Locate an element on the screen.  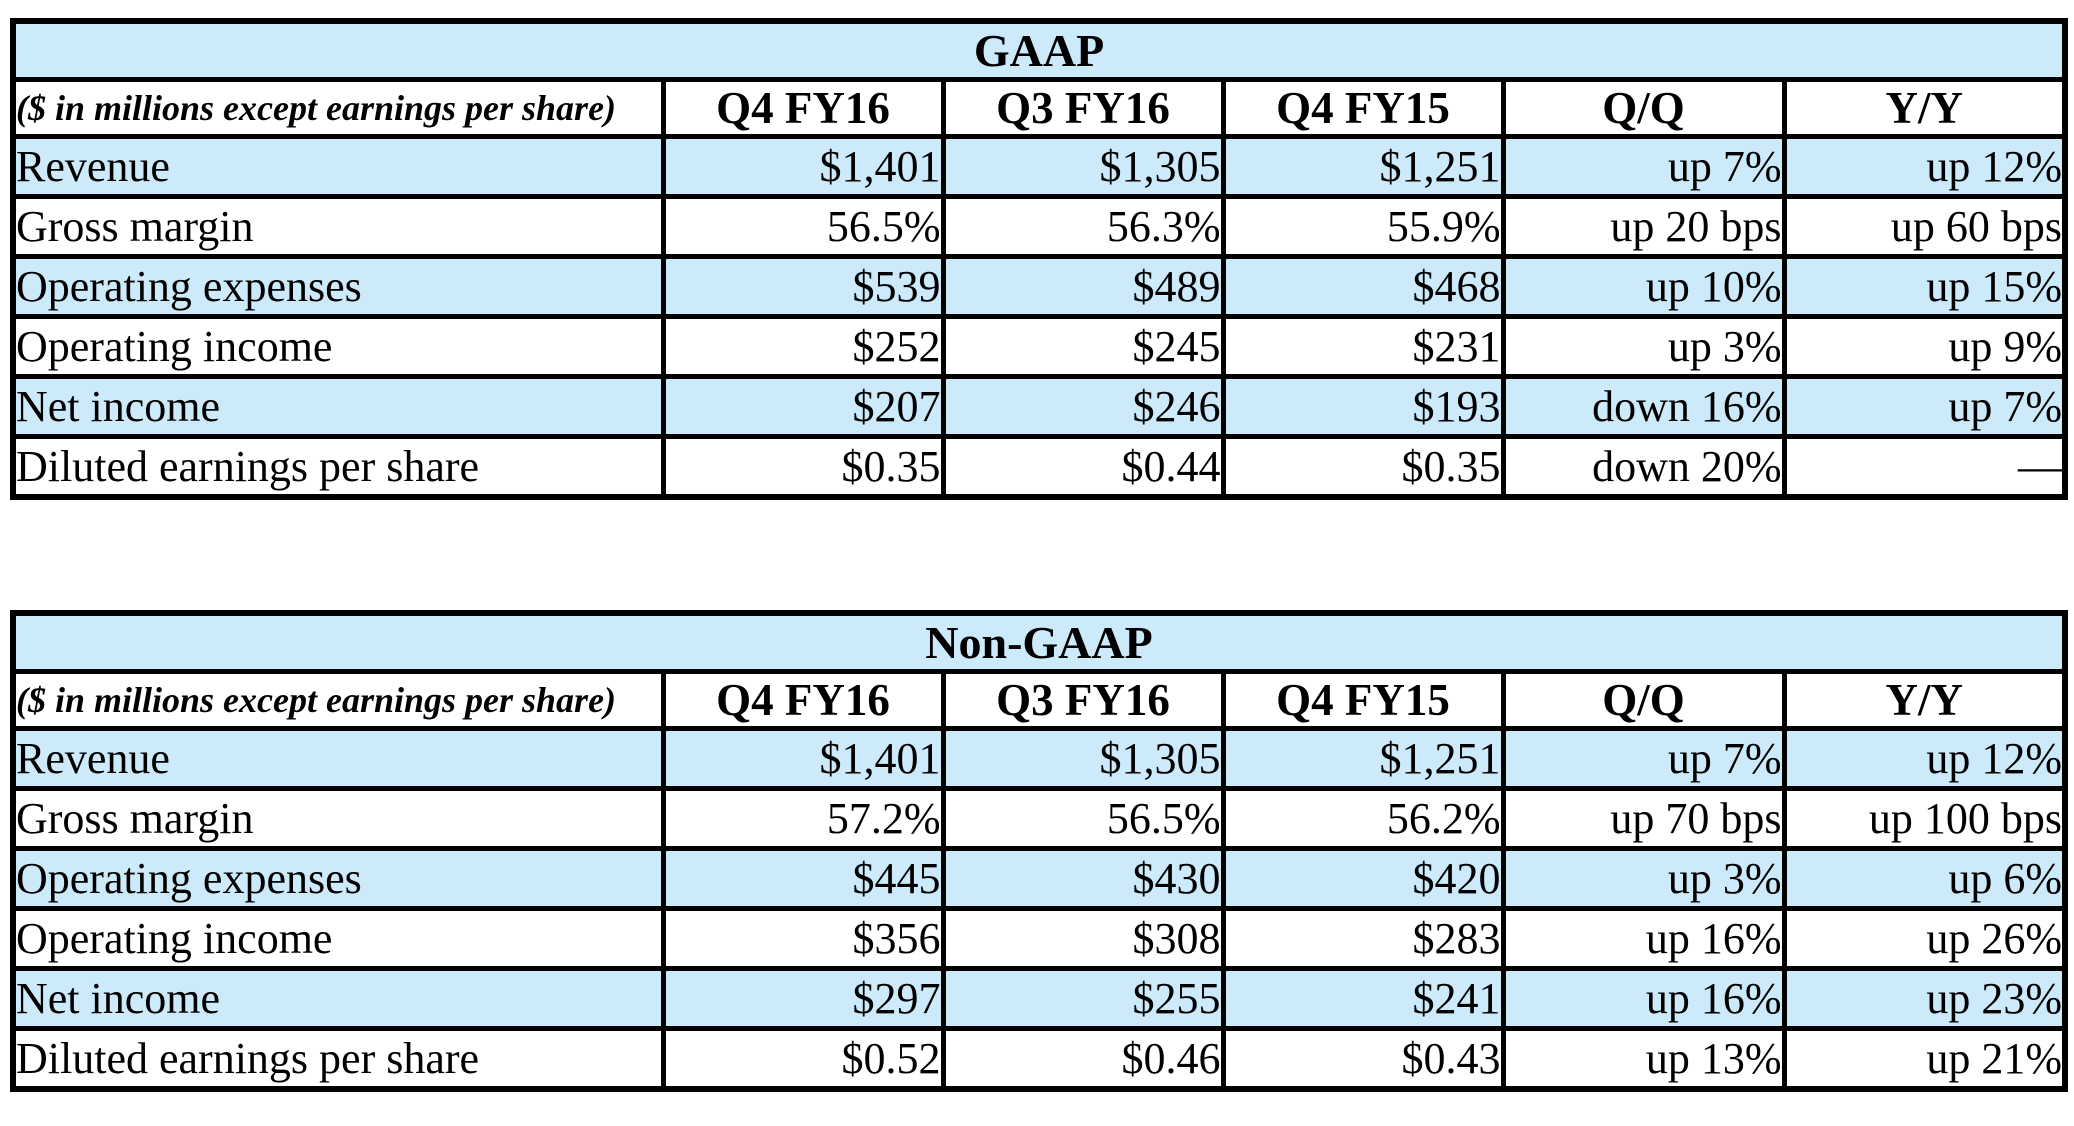
cell-value: up 6% is located at coordinates (1924, 878).